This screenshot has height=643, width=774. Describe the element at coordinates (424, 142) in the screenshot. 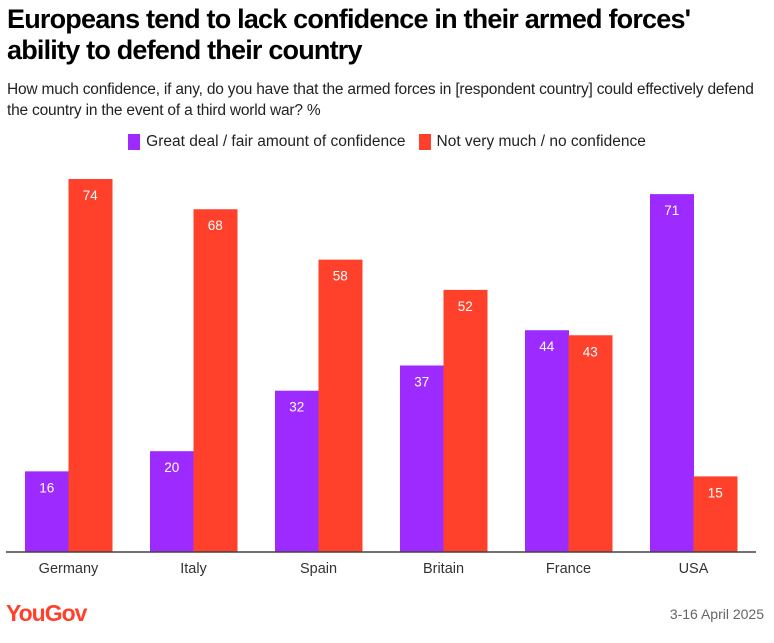

I see `legend-swatch-not-confident` at that location.